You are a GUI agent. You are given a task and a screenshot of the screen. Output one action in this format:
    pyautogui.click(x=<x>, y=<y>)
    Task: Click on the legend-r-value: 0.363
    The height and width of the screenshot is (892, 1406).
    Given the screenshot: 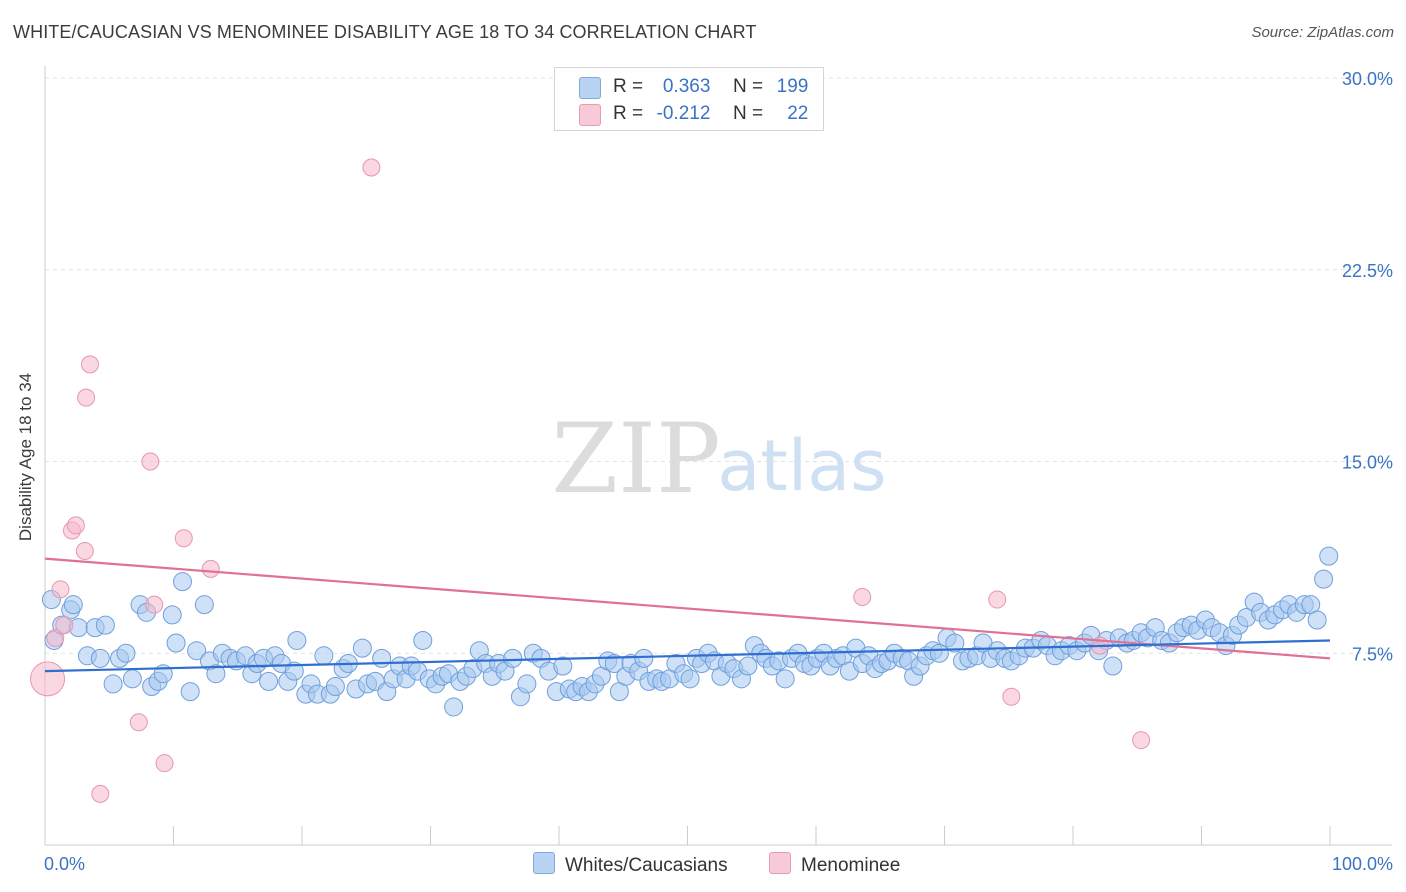 What is the action you would take?
    pyautogui.click(x=686, y=86)
    